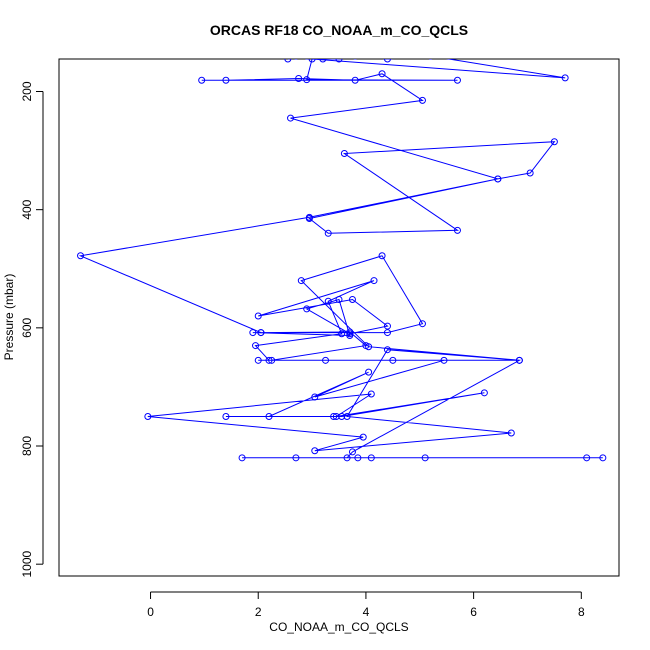 The image size is (650, 650). I want to click on x-axis: 0 2 4 6 8, so click(366, 605).